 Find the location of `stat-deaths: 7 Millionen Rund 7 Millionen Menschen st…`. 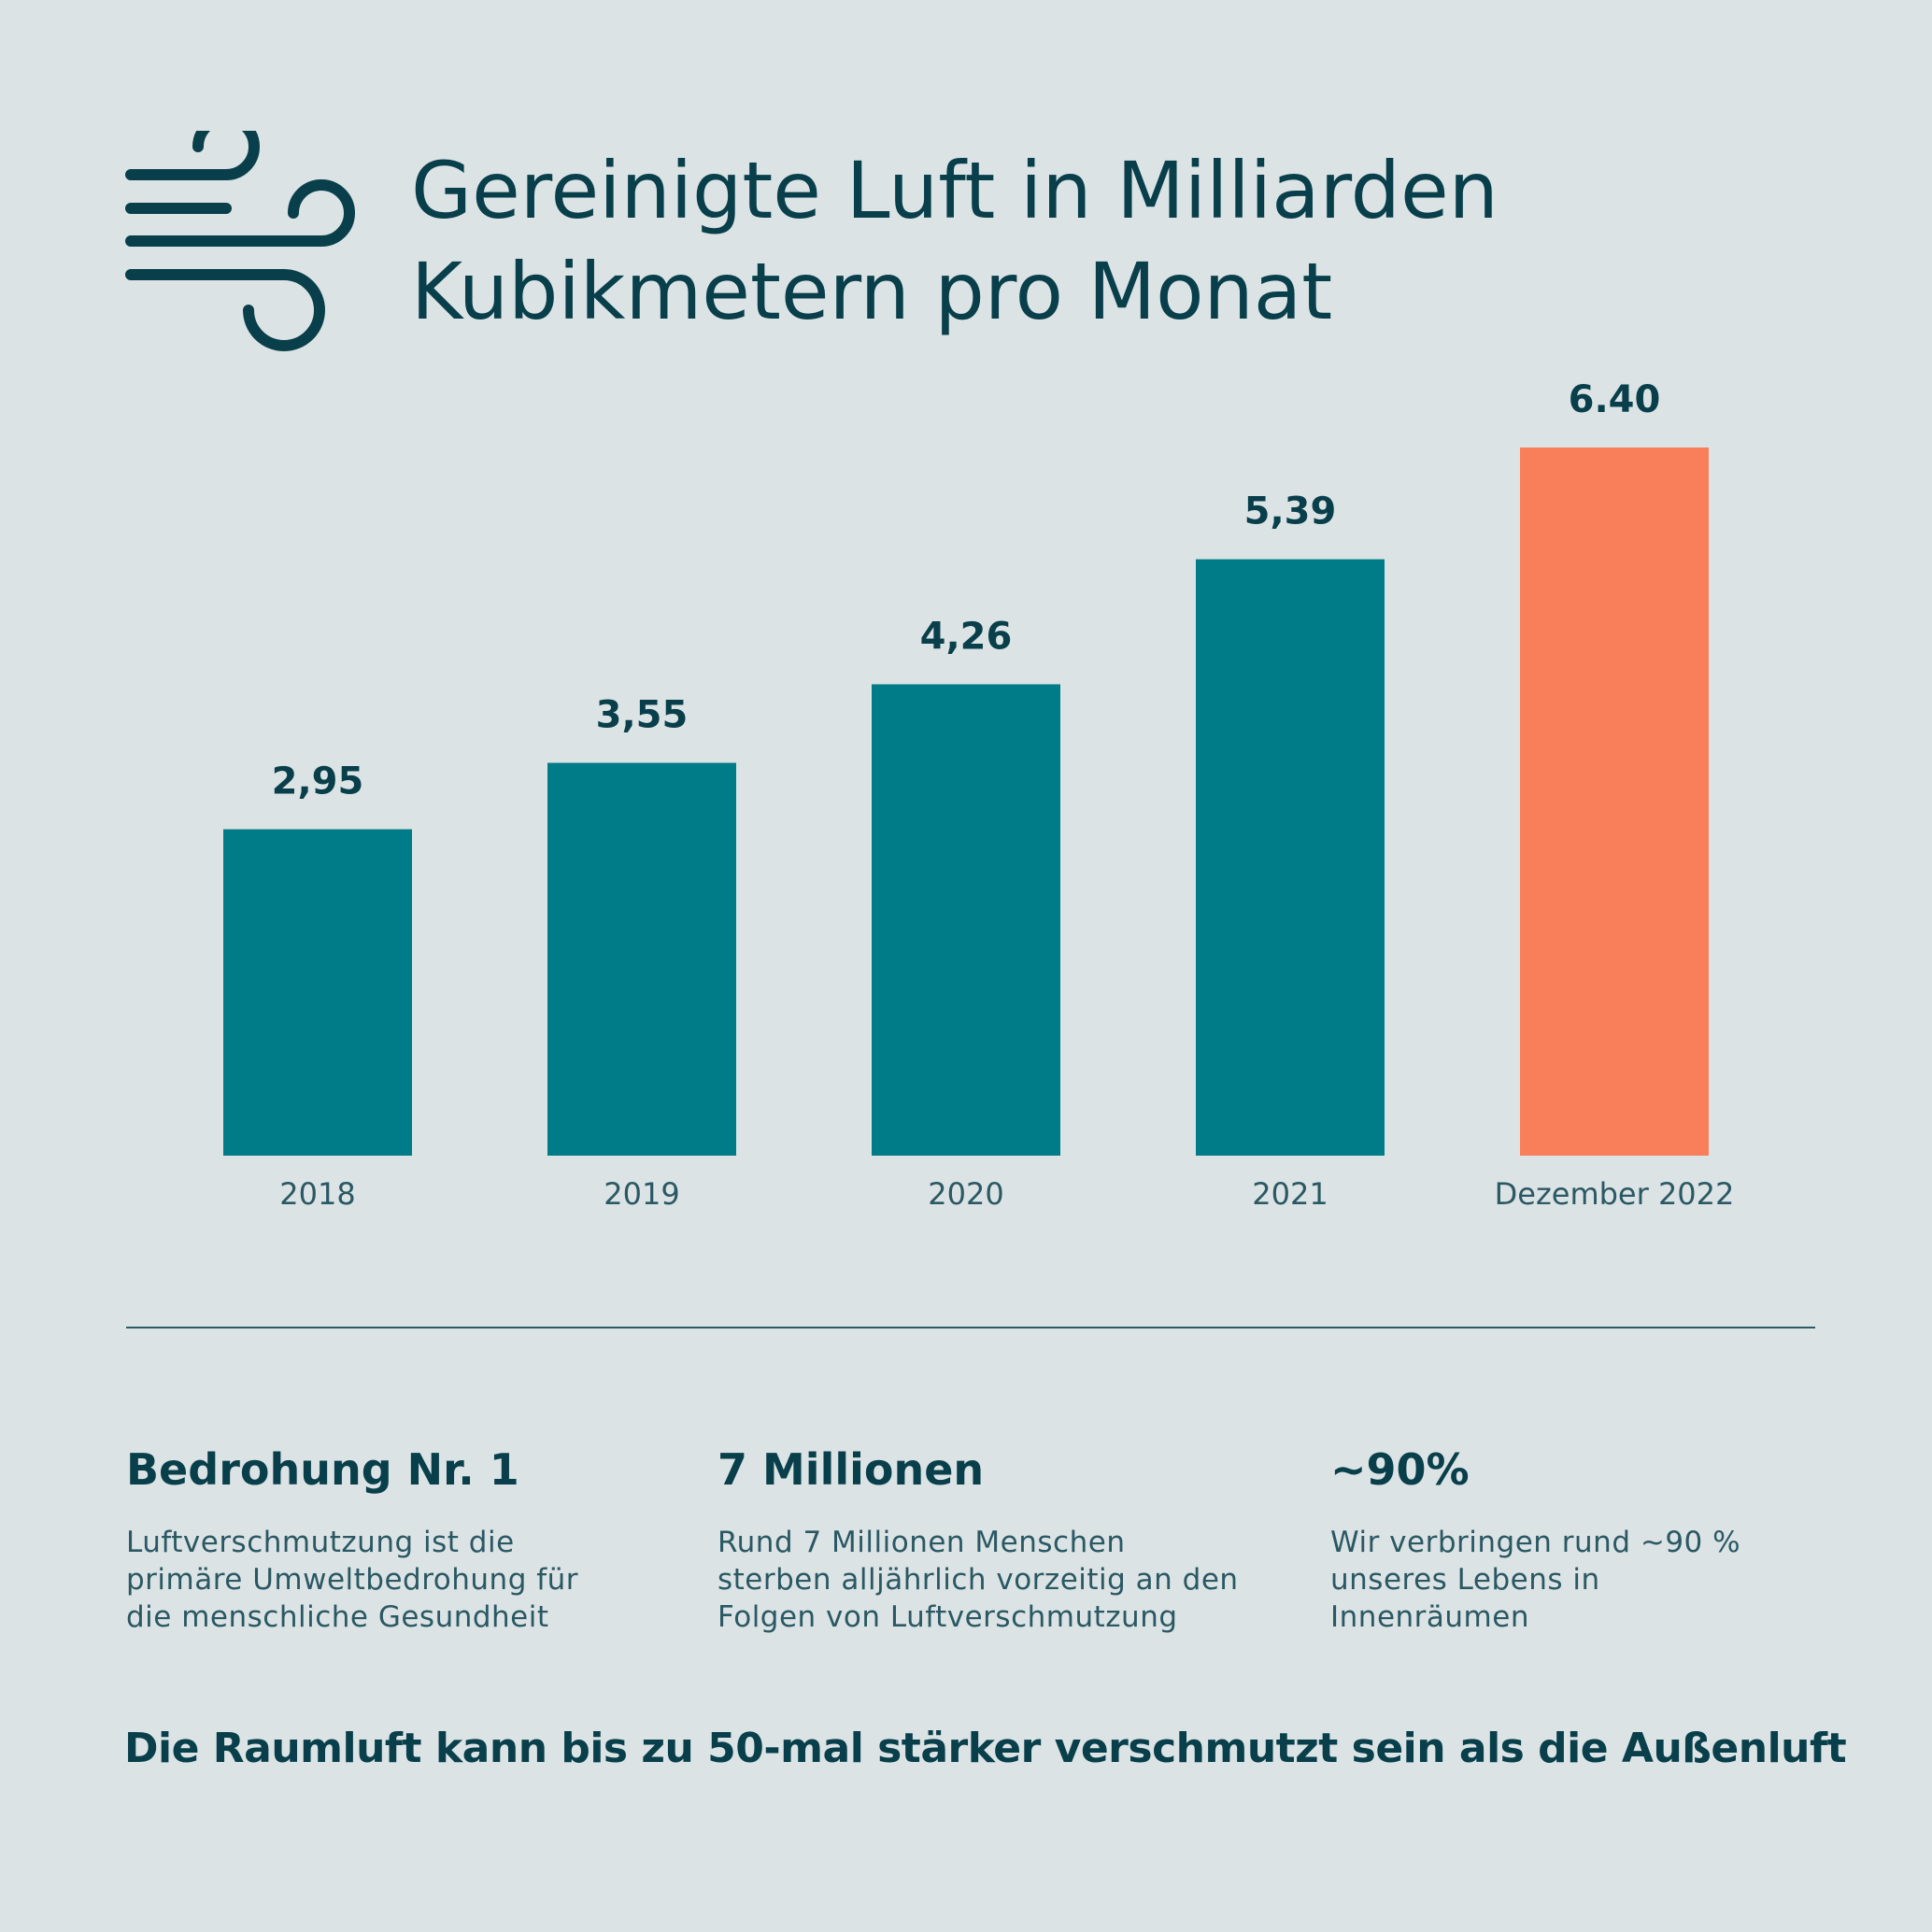

stat-deaths: 7 Millionen Rund 7 Millionen Menschen st… is located at coordinates (978, 1539).